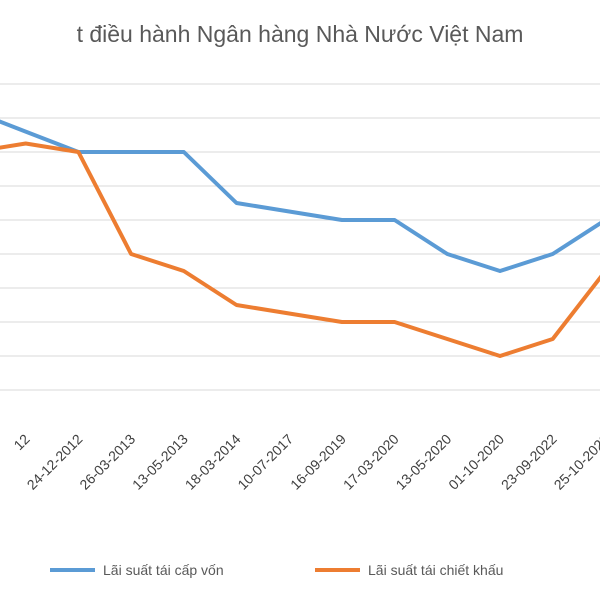 Image resolution: width=600 pixels, height=600 pixels. Describe the element at coordinates (371, 462) in the screenshot. I see `x-tick-label: 17-03-2020` at that location.